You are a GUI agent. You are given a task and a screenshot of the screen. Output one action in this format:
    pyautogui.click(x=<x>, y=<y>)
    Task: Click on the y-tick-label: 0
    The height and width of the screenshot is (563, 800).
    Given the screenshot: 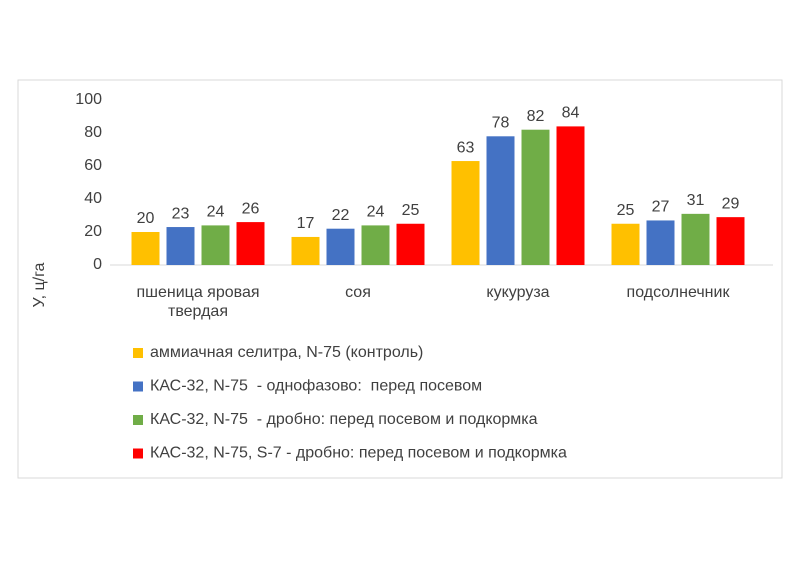 What is the action you would take?
    pyautogui.click(x=97, y=264)
    